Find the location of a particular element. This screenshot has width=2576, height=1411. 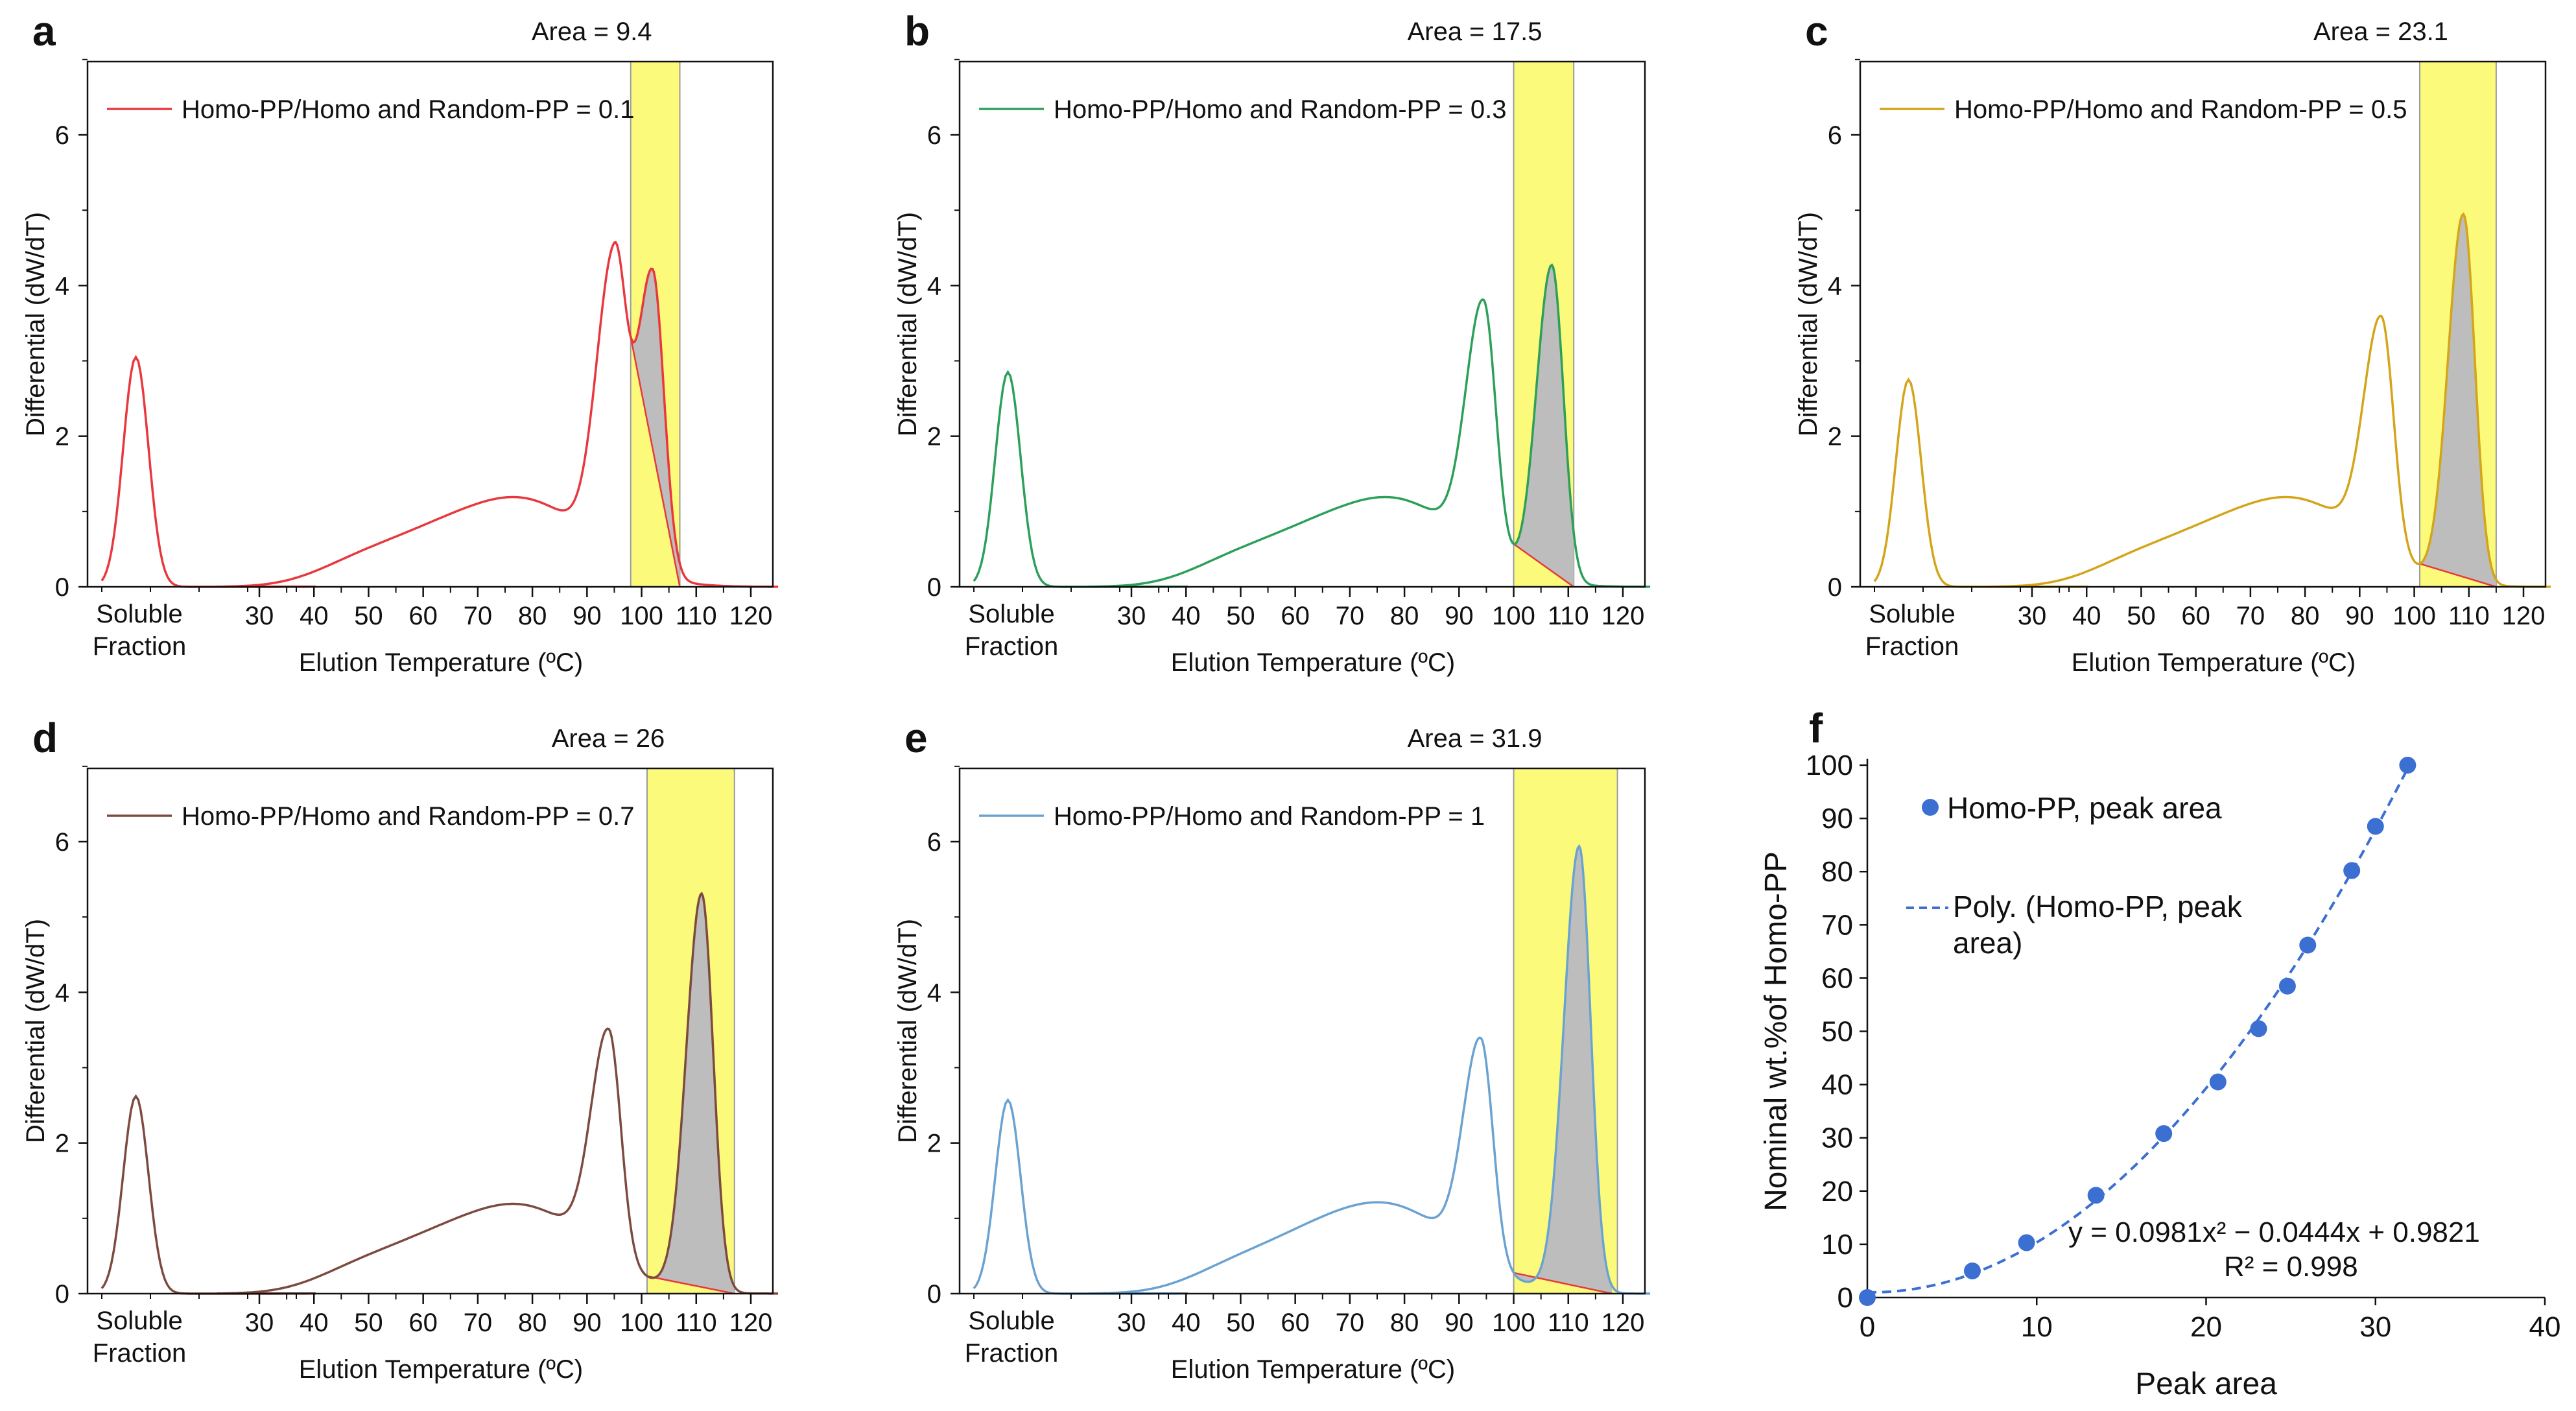

y-tick-label: 40 is located at coordinates (1837, 1085).